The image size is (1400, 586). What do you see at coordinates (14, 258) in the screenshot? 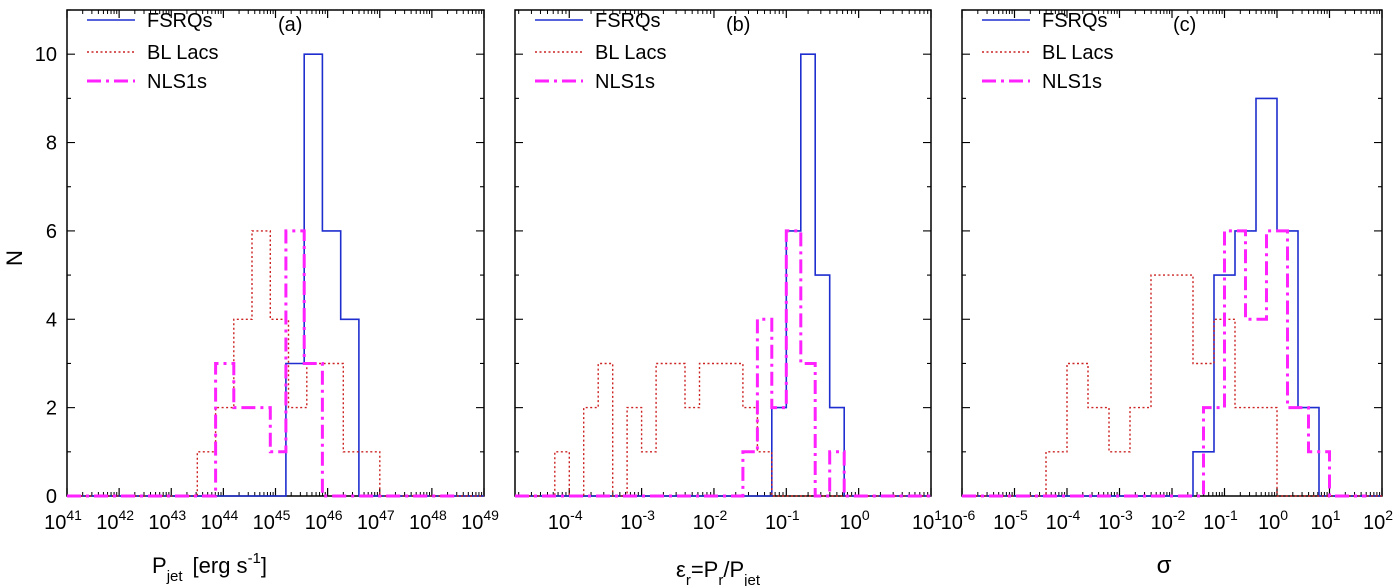
I see `y-axis-title: N` at bounding box center [14, 258].